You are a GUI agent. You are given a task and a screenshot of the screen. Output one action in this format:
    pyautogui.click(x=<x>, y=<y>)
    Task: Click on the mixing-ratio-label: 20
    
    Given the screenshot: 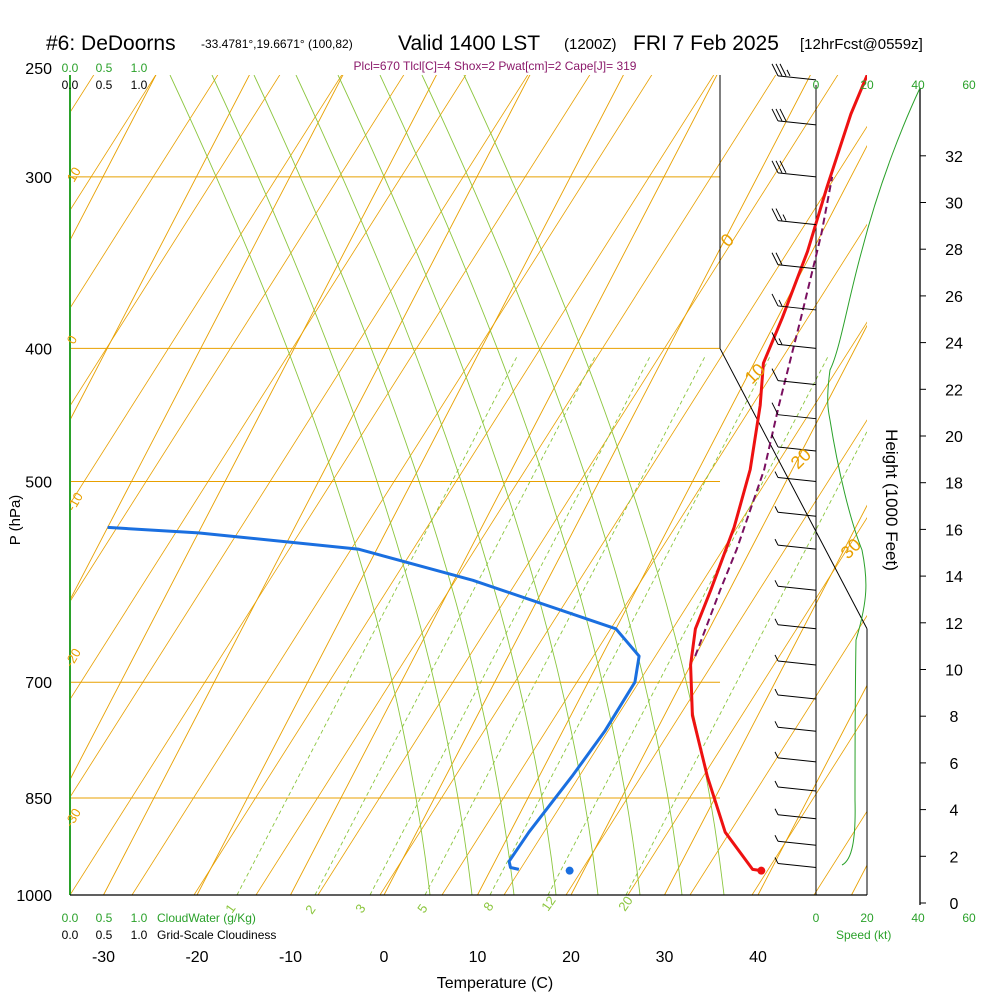 What is the action you would take?
    pyautogui.click(x=625, y=903)
    